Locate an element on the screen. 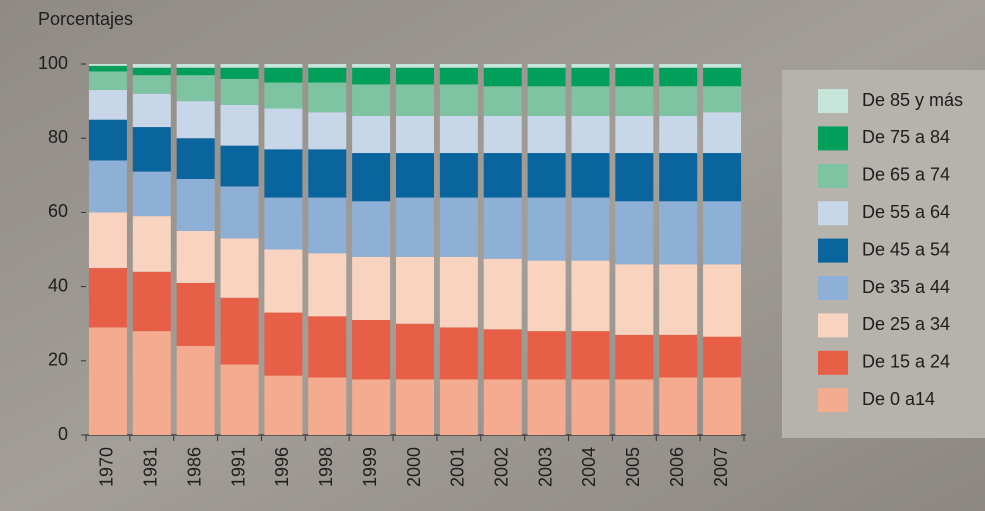  legend-label: De 35 a 44 is located at coordinates (906, 287).